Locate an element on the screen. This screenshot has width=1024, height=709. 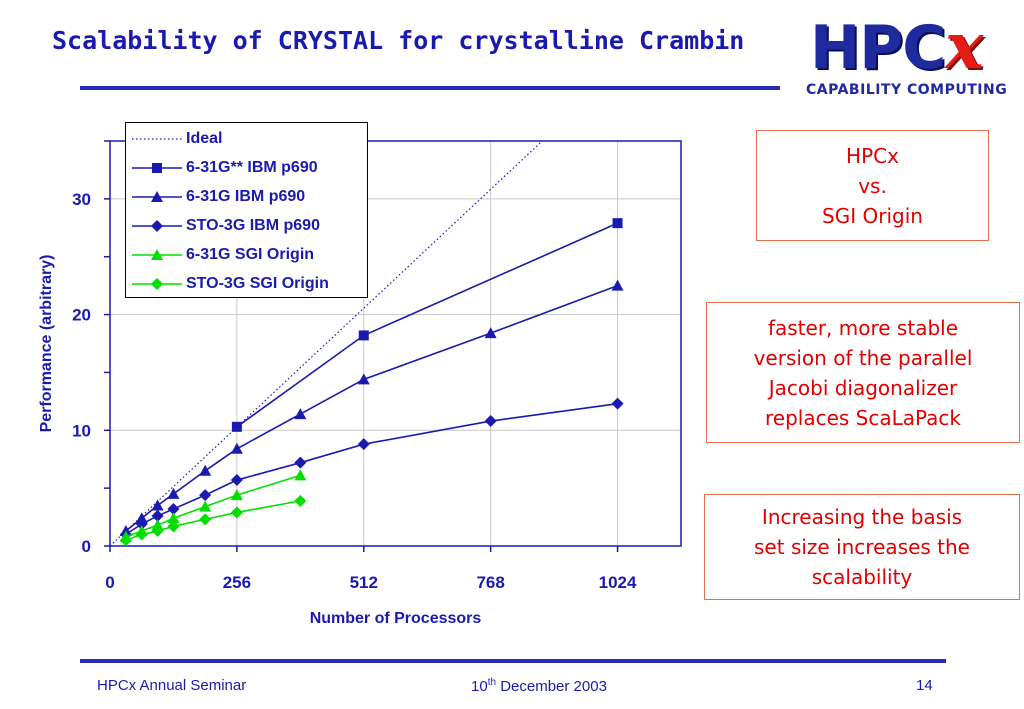
legend-label: 6-31G SGI Origin is located at coordinates (250, 254).